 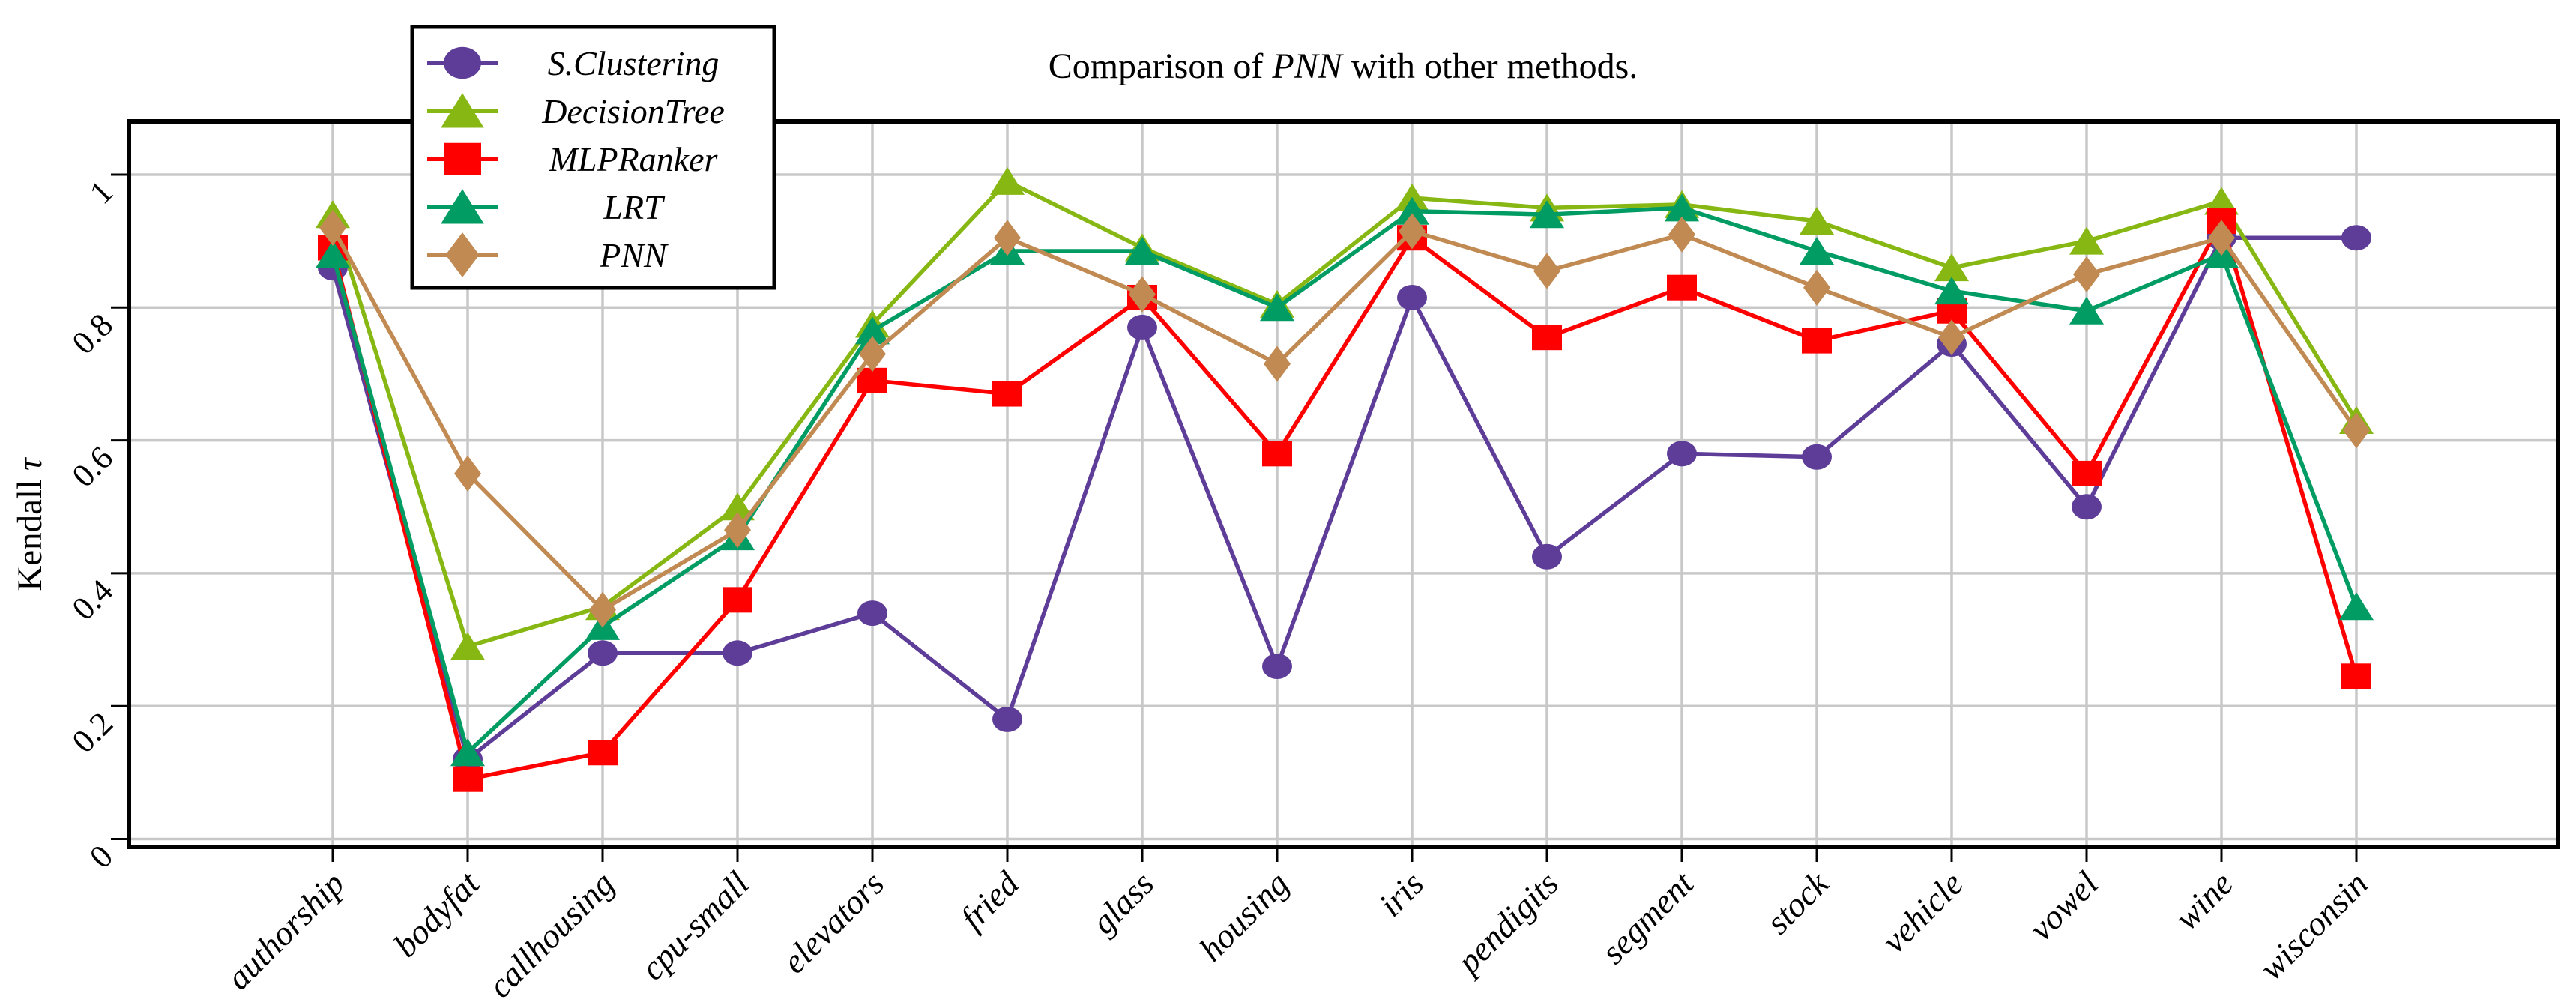 I want to click on legend-entry-S.Clustering: S.Clustering, so click(x=573, y=63).